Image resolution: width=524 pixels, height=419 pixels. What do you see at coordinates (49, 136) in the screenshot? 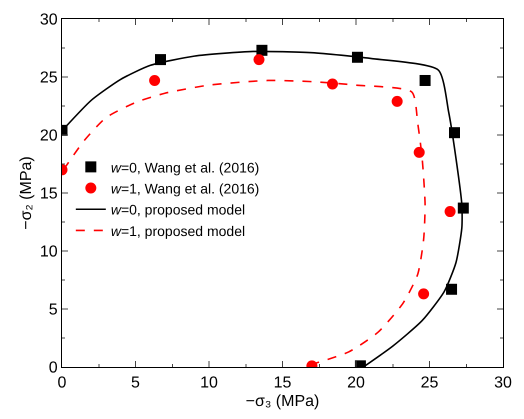
I see `y-tick-label: 20` at bounding box center [49, 136].